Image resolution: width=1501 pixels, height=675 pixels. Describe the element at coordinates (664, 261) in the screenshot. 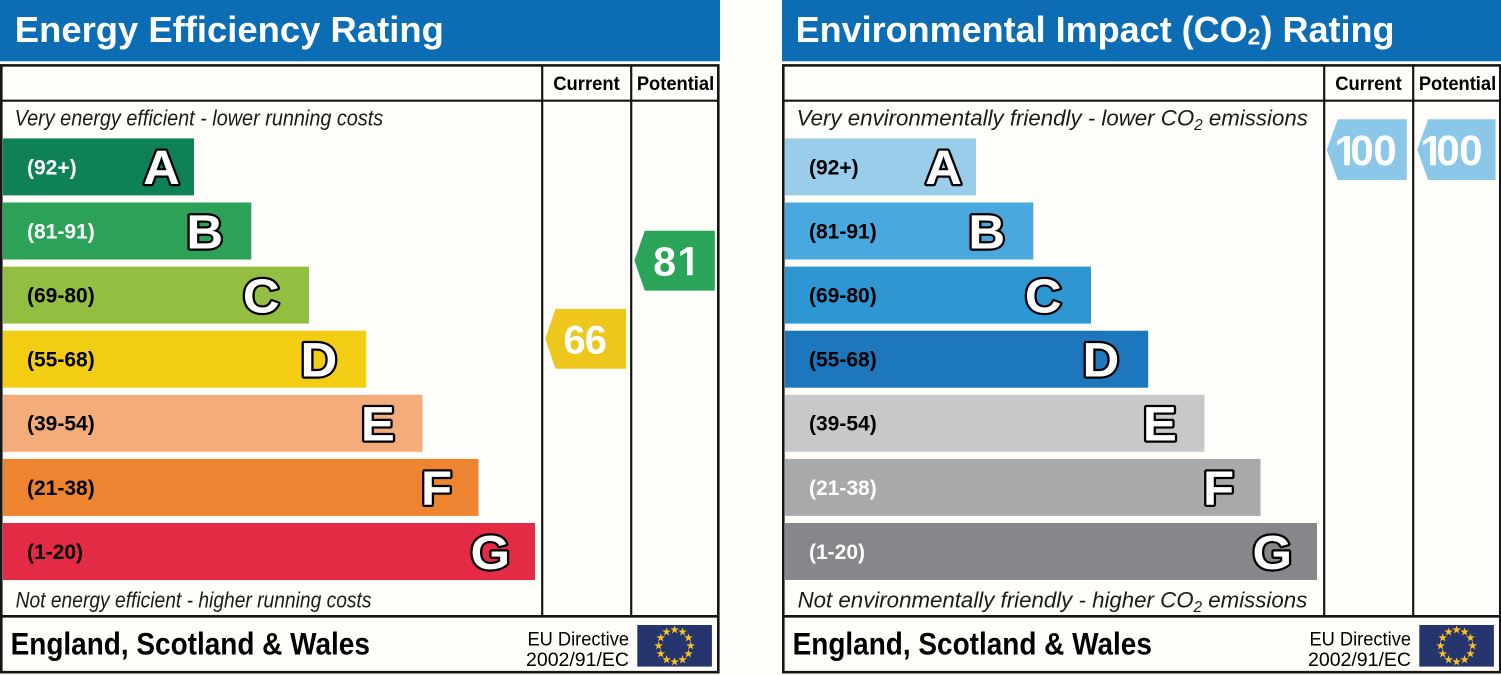

I see `svg-text: 8` at that location.